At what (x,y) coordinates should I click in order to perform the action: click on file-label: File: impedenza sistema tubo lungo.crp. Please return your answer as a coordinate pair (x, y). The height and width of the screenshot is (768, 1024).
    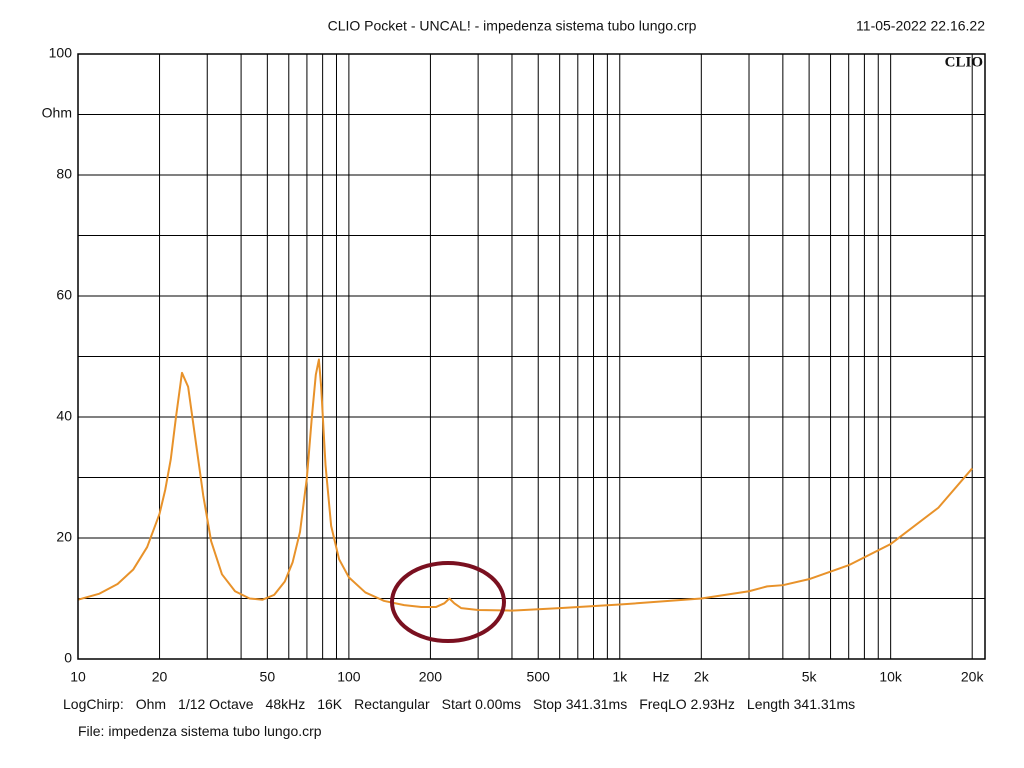
    Looking at the image, I should click on (200, 731).